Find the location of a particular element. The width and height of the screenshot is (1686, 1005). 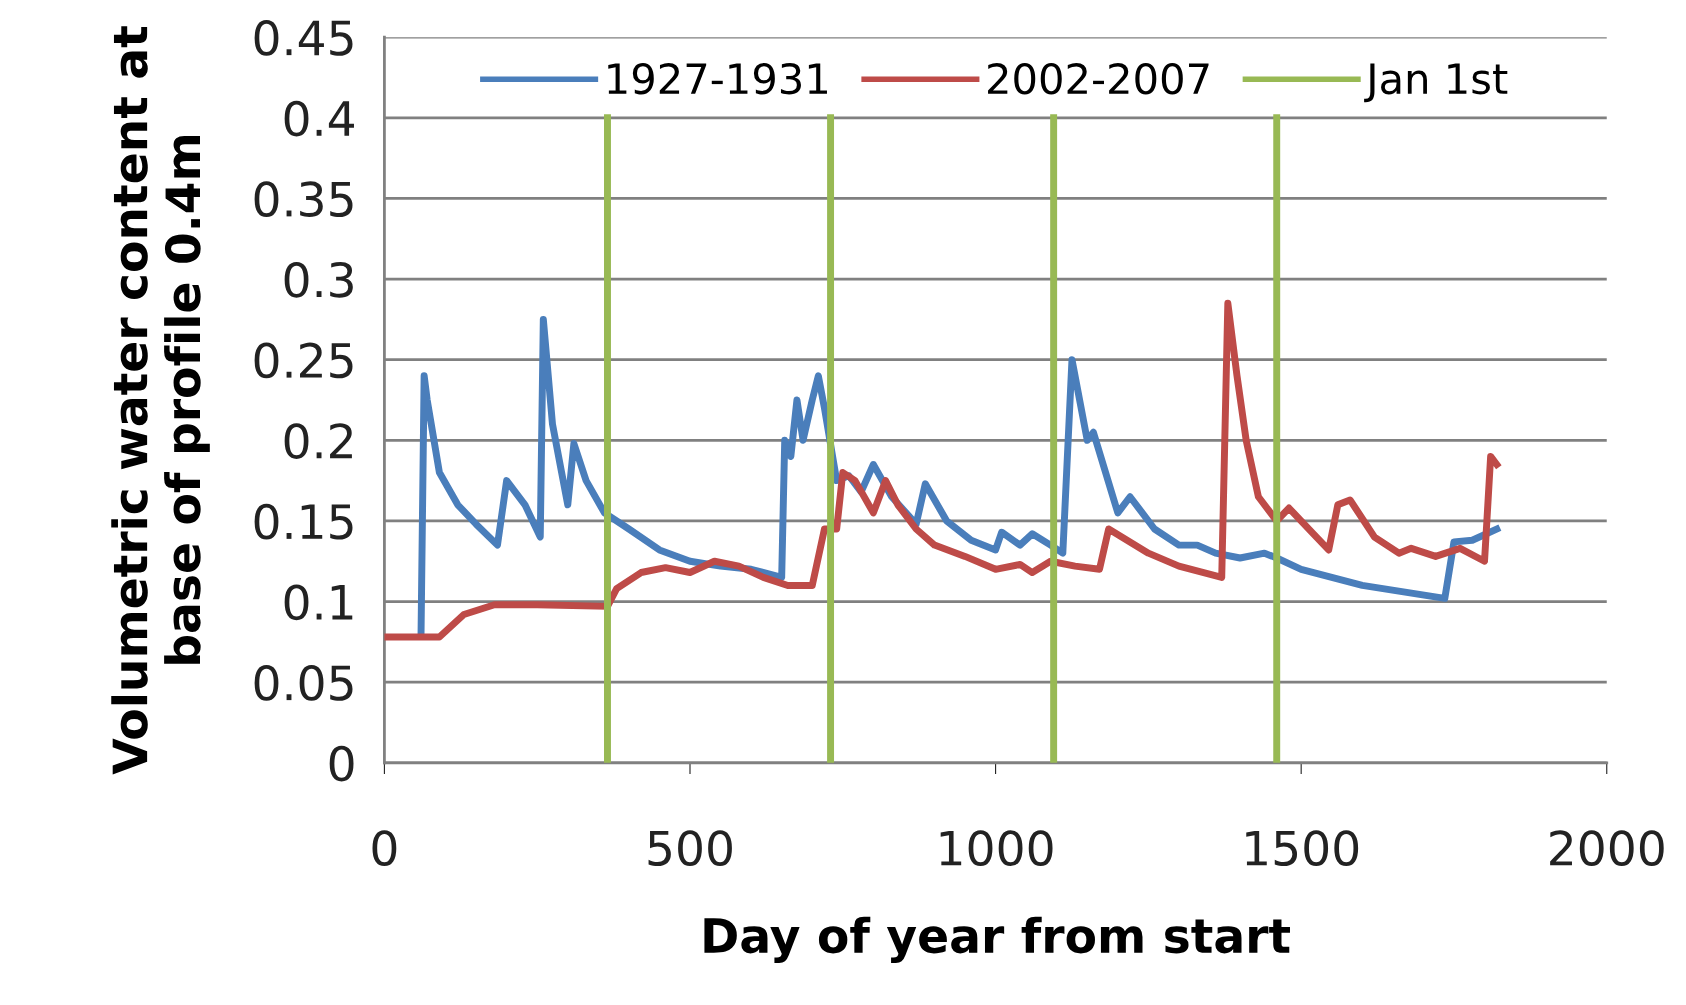

y-tick-label: 0.3 is located at coordinates (318, 279).